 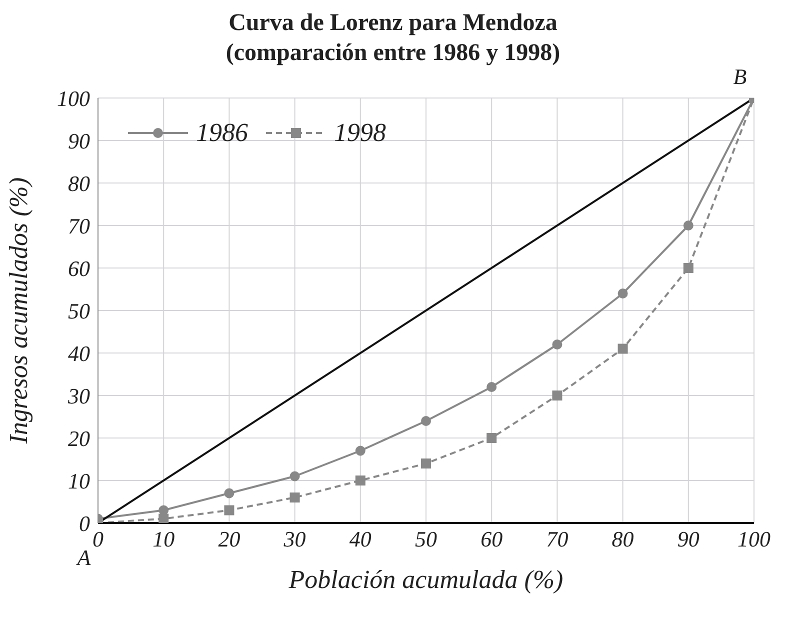 What do you see at coordinates (78, 395) in the screenshot?
I see `y-tick-label: 30` at bounding box center [78, 395].